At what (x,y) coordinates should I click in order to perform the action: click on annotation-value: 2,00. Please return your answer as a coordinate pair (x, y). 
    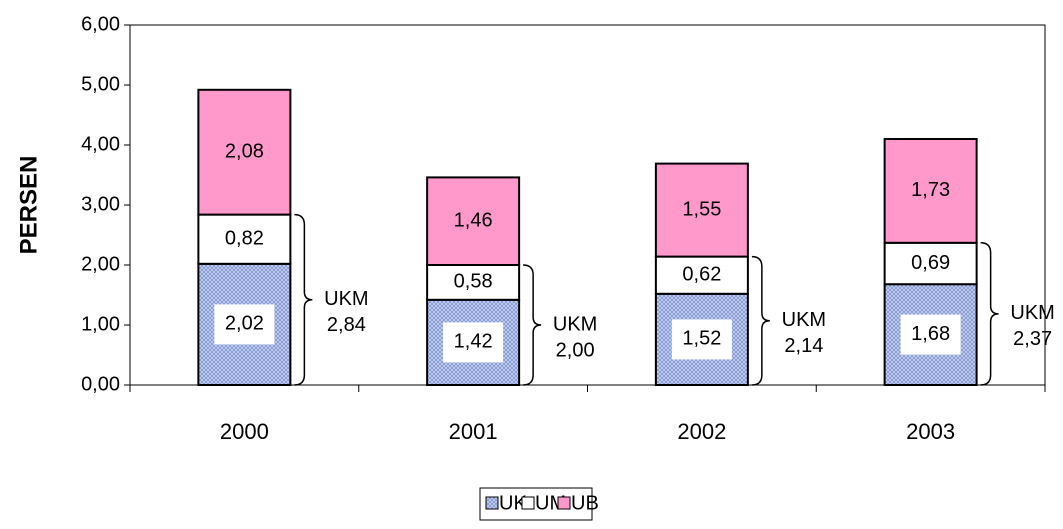
    Looking at the image, I should click on (575, 350).